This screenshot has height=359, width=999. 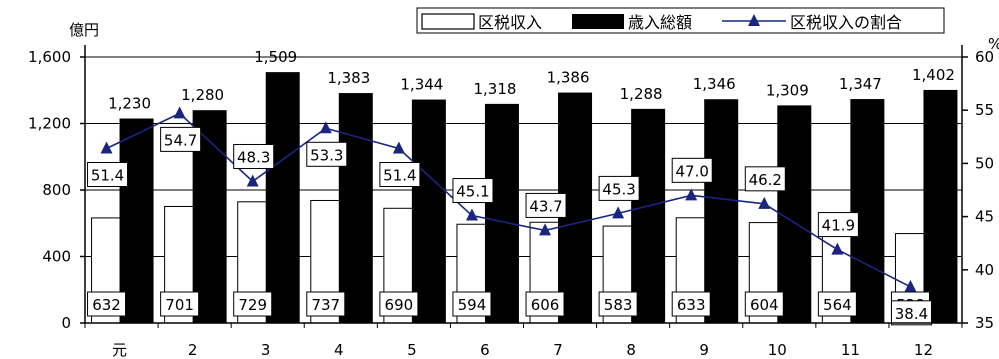 What do you see at coordinates (421, 85) in the screenshot?
I see `total-revenue-label: 1,344` at bounding box center [421, 85].